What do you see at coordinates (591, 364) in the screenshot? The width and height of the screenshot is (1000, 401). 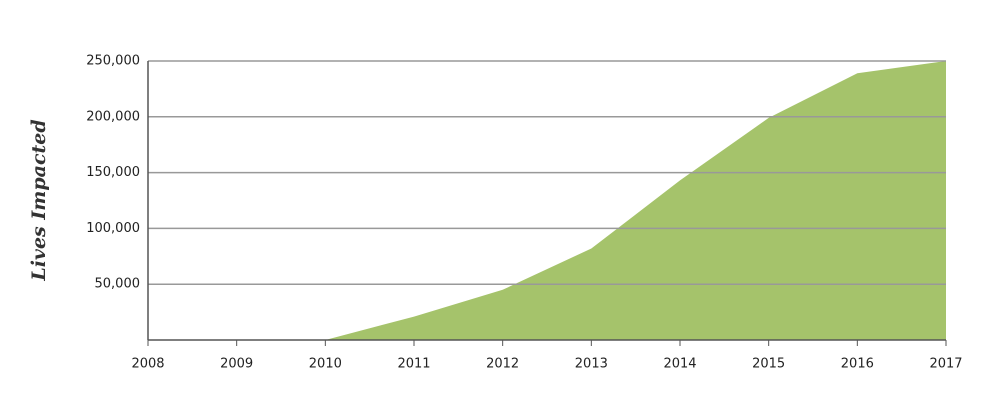 I see `x-tick-label: 2013` at bounding box center [591, 364].